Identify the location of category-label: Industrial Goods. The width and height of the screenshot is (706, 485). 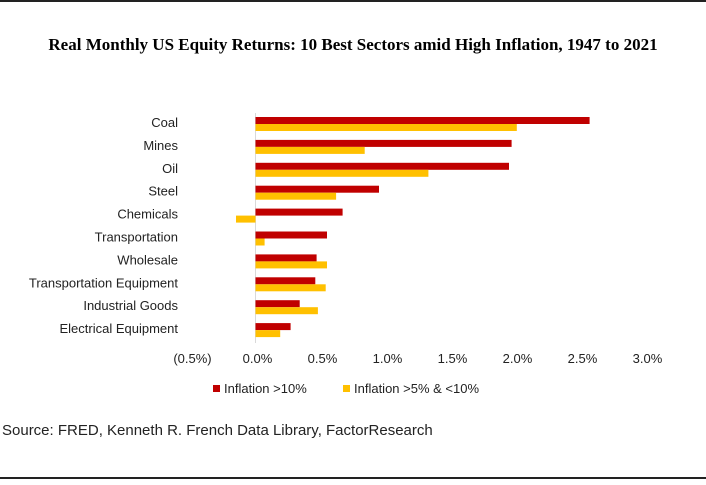
(130, 305).